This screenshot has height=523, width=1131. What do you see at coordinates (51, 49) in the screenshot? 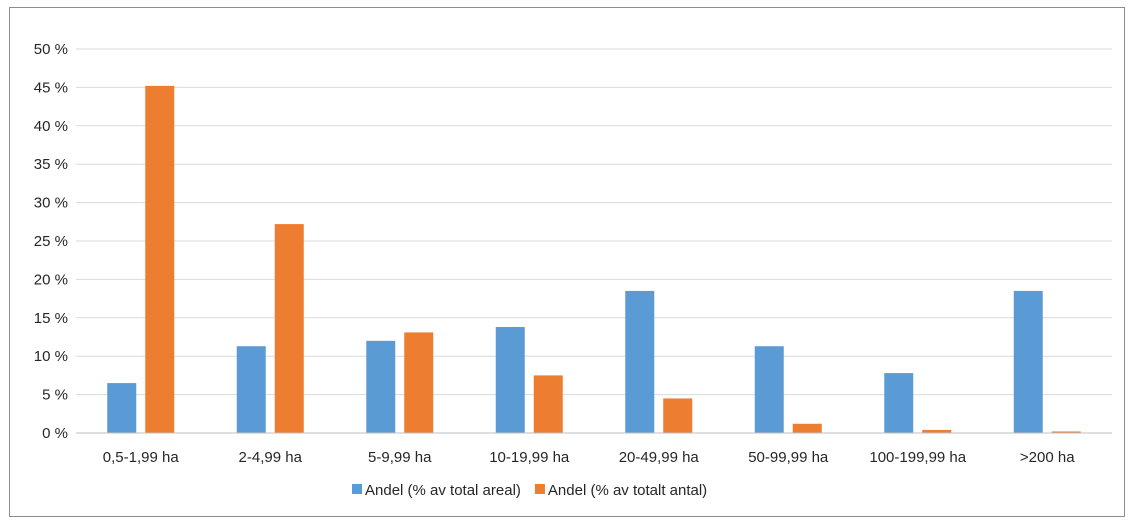
I see `y-tick-label: 50 %` at bounding box center [51, 49].